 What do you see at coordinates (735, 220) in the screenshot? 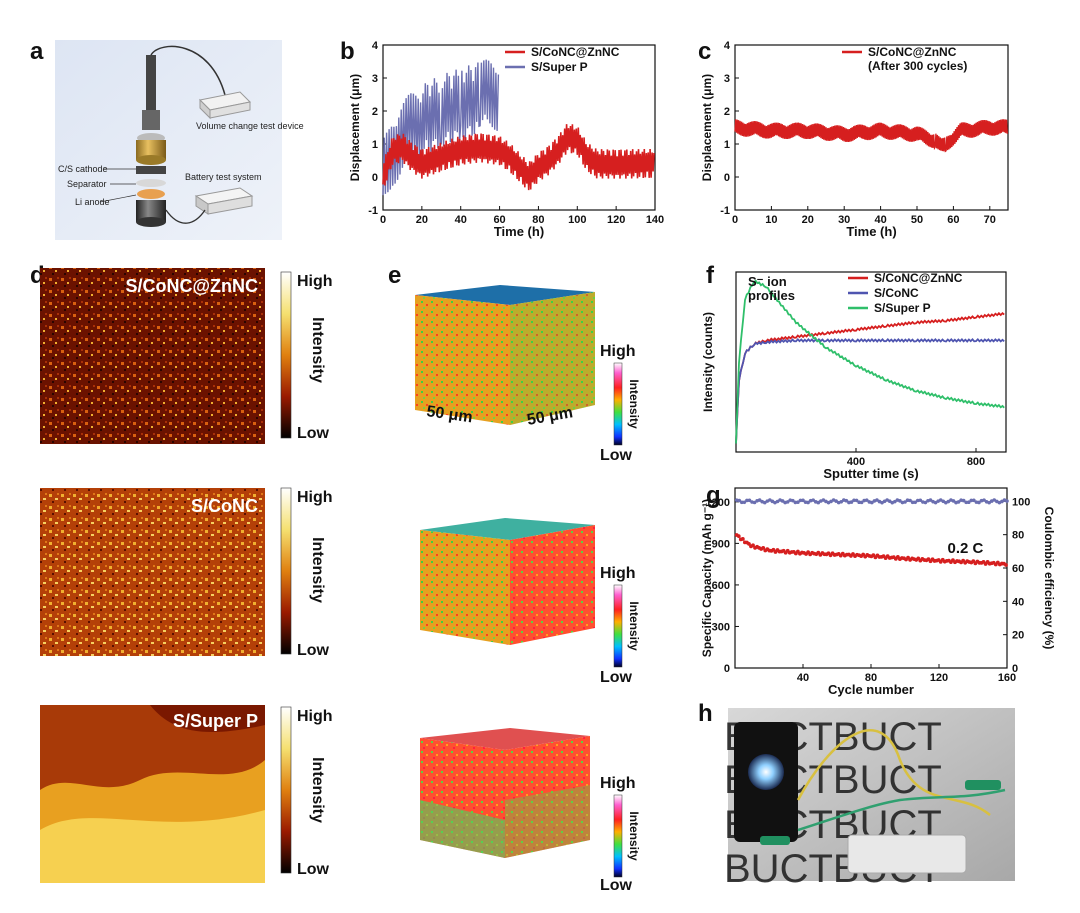
I see `x-tick-label: 0` at bounding box center [735, 220].